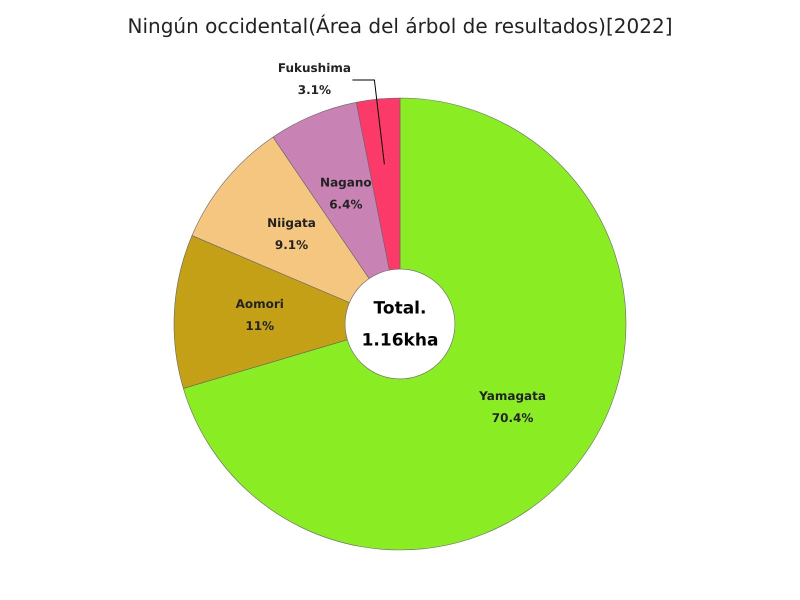  I want to click on slice-label: Yamagata, so click(512, 396).